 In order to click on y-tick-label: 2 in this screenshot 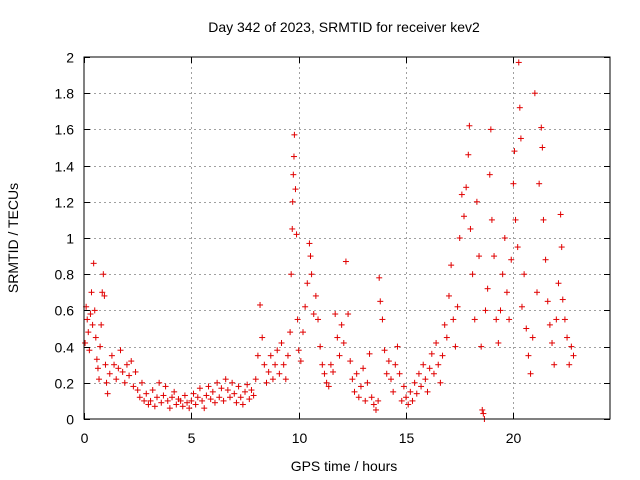, I will do `click(70, 58)`.